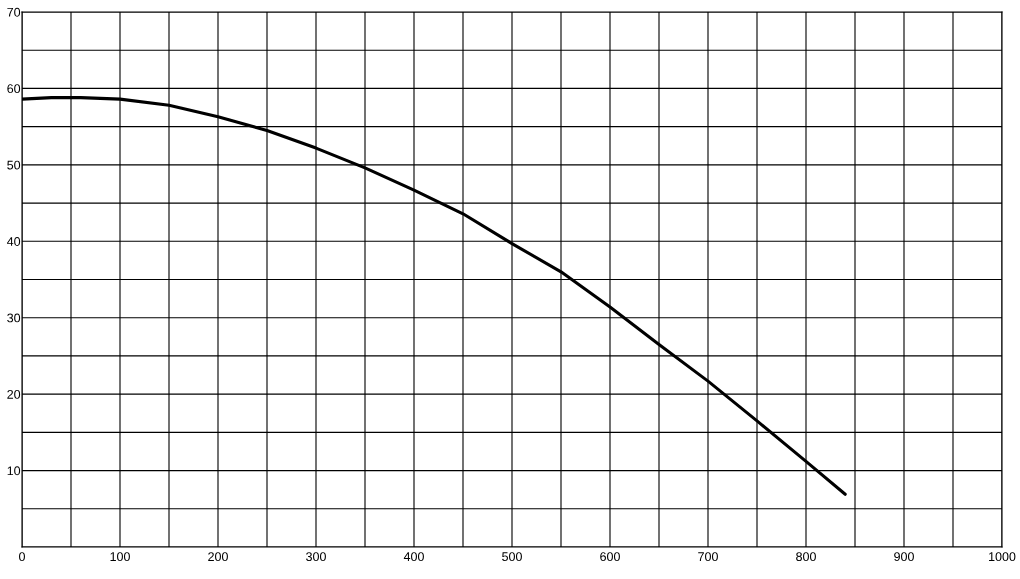  I want to click on y-tick-label: 10, so click(14, 471).